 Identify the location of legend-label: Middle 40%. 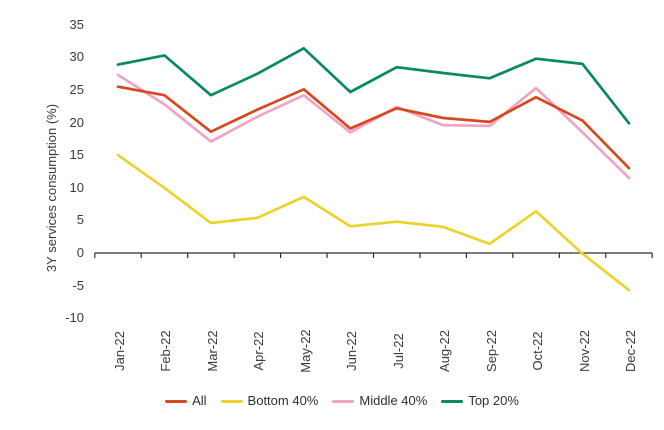
(393, 400).